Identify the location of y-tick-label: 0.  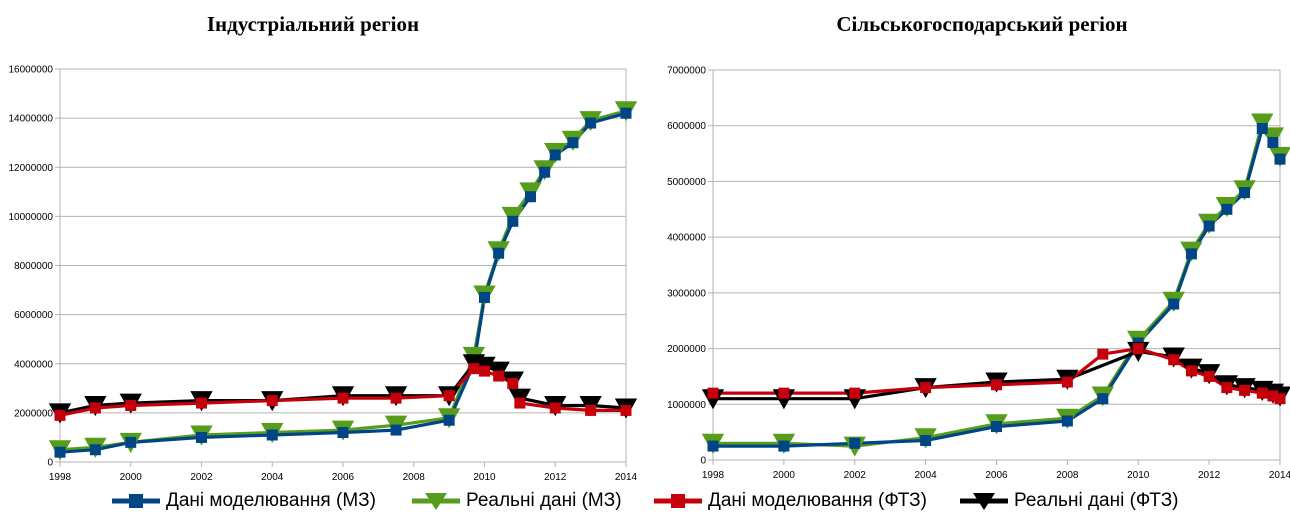
(50, 463).